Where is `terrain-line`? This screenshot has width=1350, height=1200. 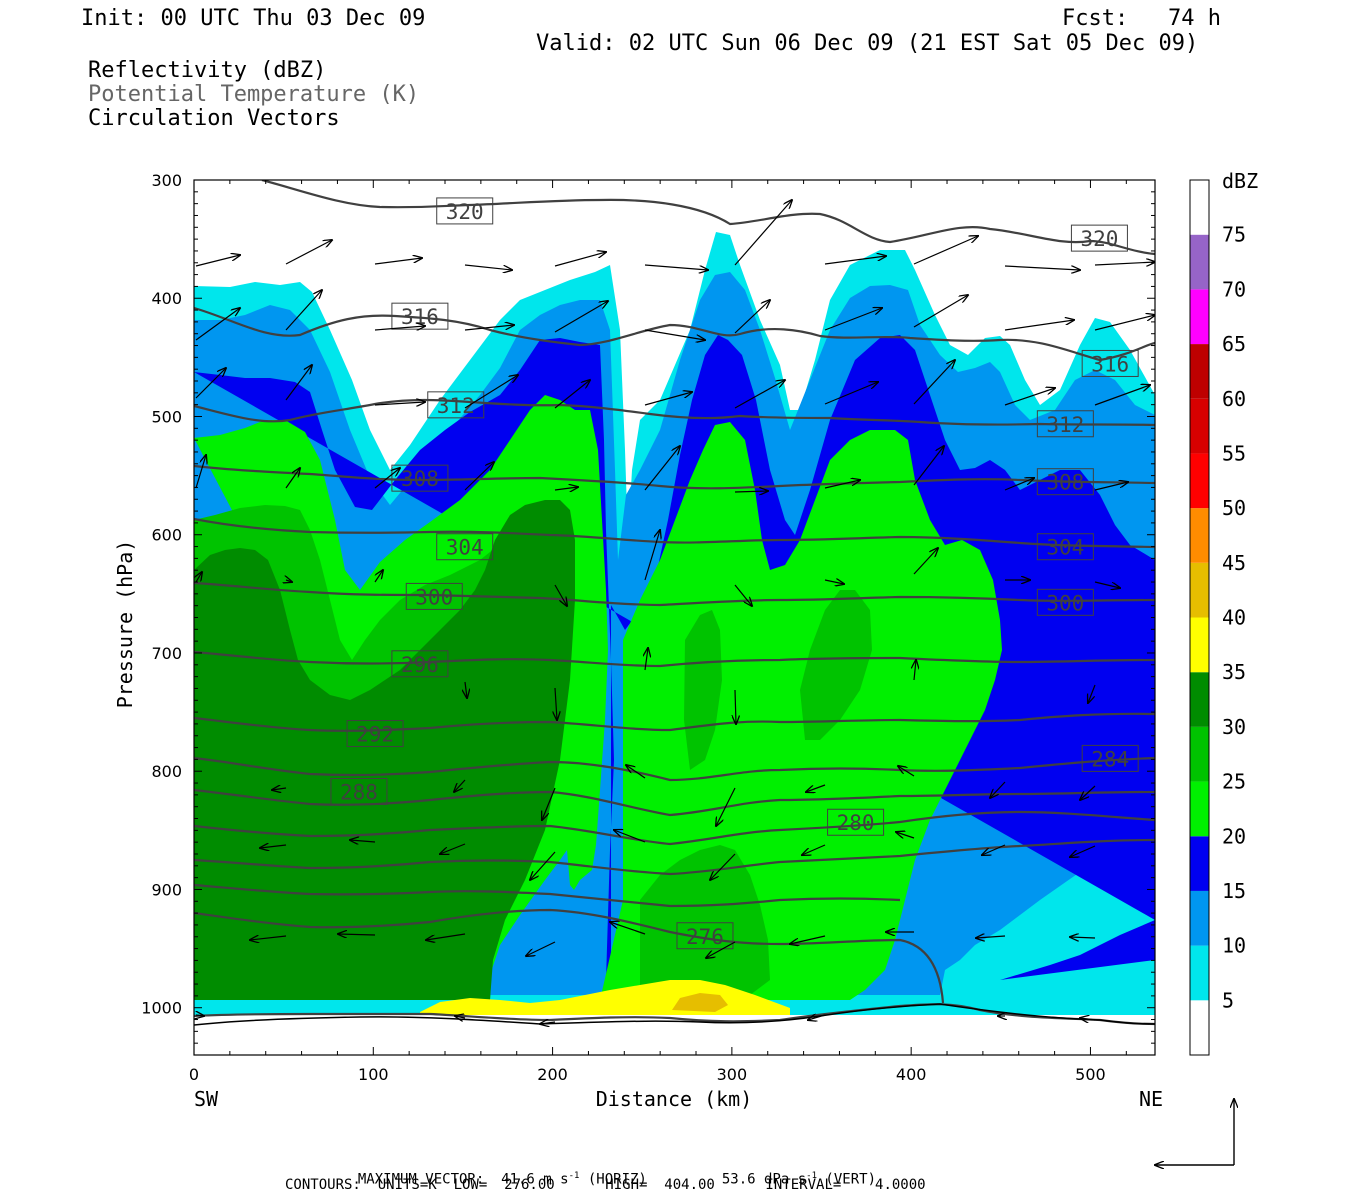 terrain-line is located at coordinates (674, 1014).